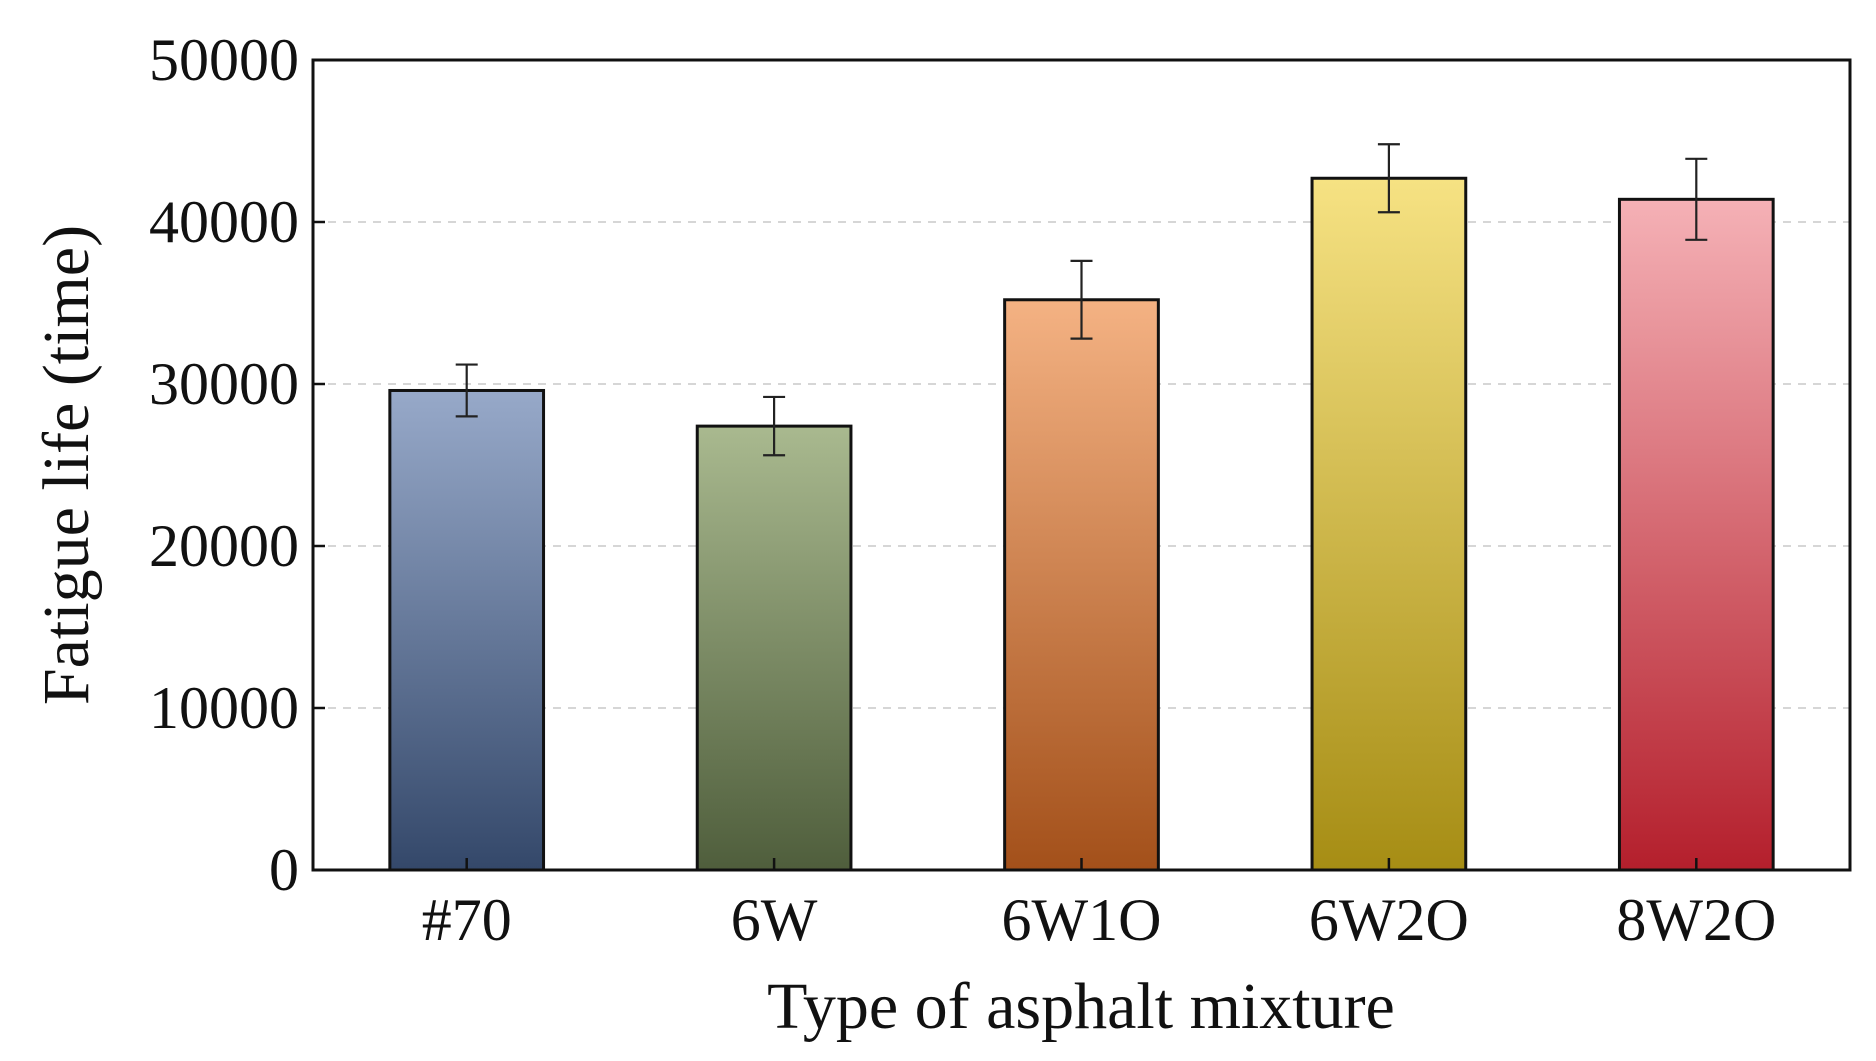 Image resolution: width=1876 pixels, height=1061 pixels. What do you see at coordinates (774, 920) in the screenshot?
I see `x-tick-label: 6W` at bounding box center [774, 920].